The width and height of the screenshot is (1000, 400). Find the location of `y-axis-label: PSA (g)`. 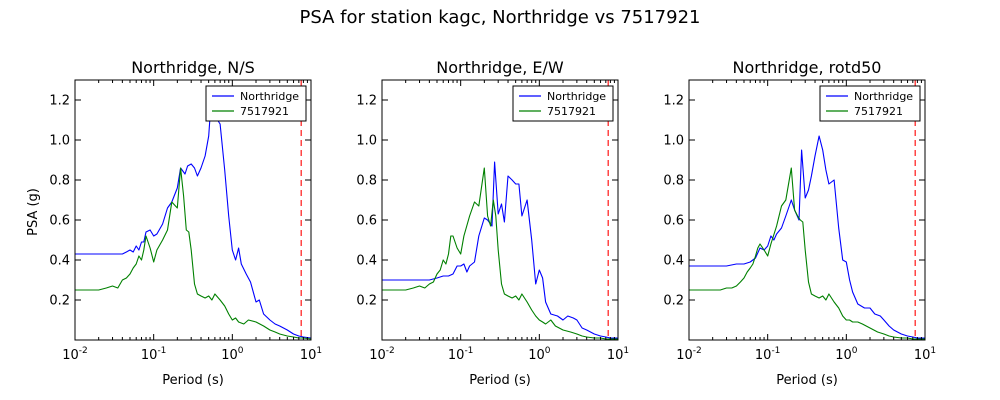

y-axis-label: PSA (g) is located at coordinates (33, 212).